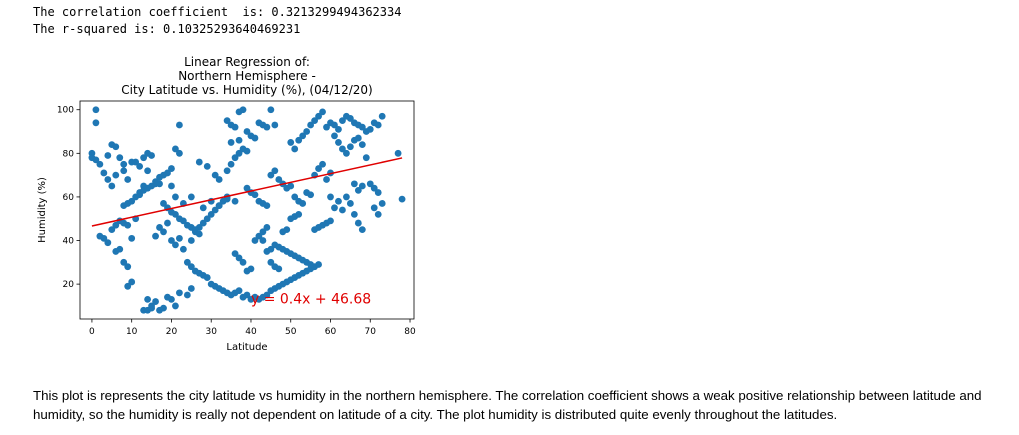 The height and width of the screenshot is (435, 1019). I want to click on x-tick-label: 10, so click(132, 332).